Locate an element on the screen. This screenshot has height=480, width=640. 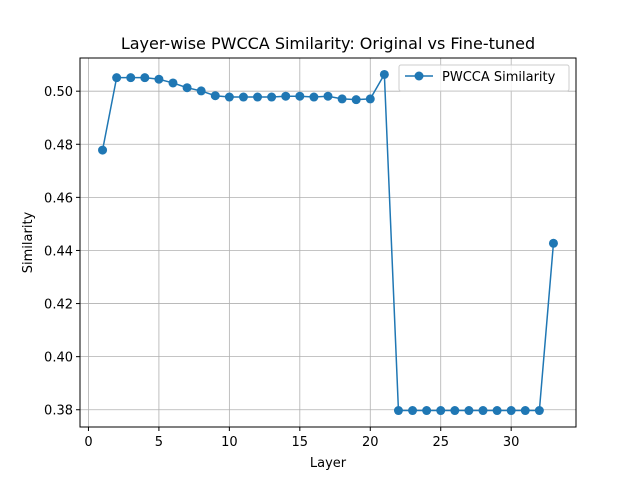
x-tick-label: 0 is located at coordinates (88, 442).